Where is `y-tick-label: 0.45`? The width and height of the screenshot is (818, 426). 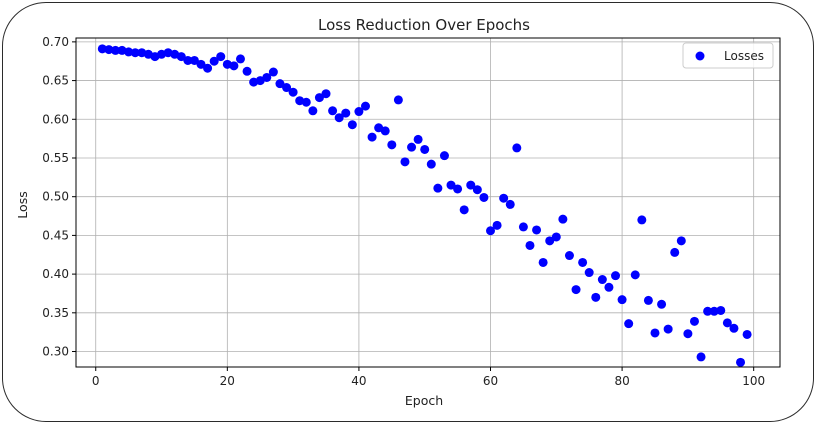
y-tick-label: 0.45 is located at coordinates (55, 235).